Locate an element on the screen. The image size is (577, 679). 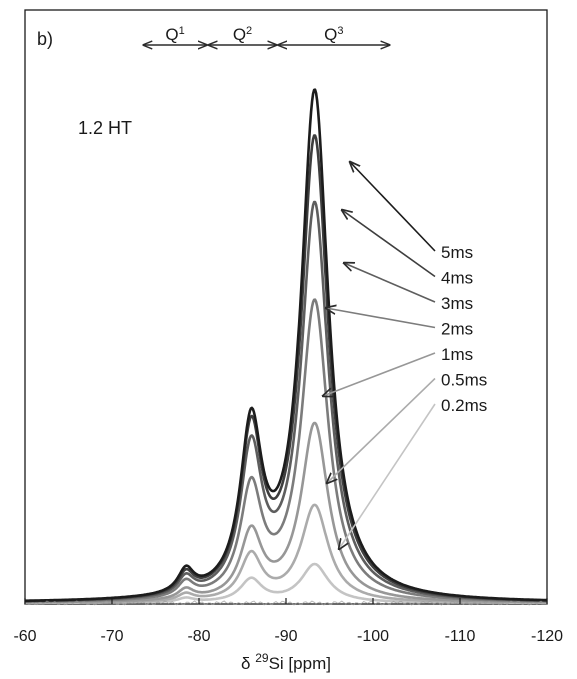
region-label: Q1 is located at coordinates (174, 34).